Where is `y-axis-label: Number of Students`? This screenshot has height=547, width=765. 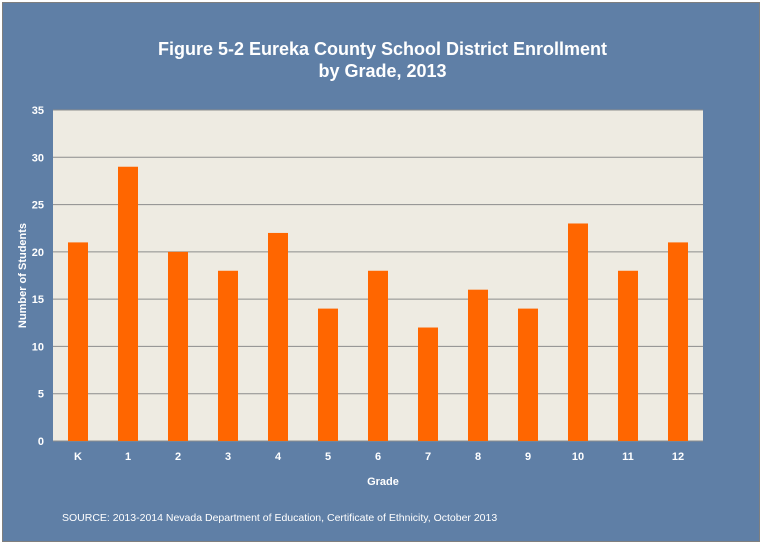
y-axis-label: Number of Students is located at coordinates (23, 275).